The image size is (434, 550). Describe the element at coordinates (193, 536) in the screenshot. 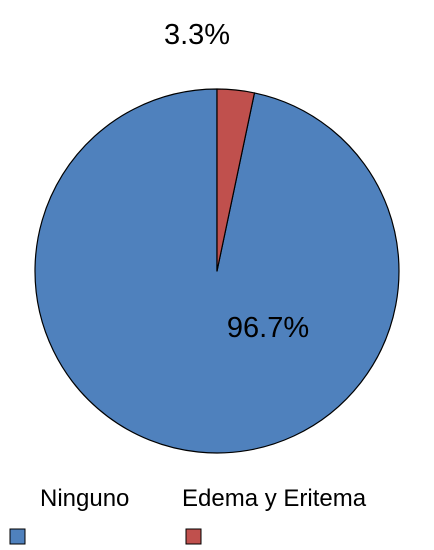

I see `legend-swatch-edema-y-eritema` at that location.